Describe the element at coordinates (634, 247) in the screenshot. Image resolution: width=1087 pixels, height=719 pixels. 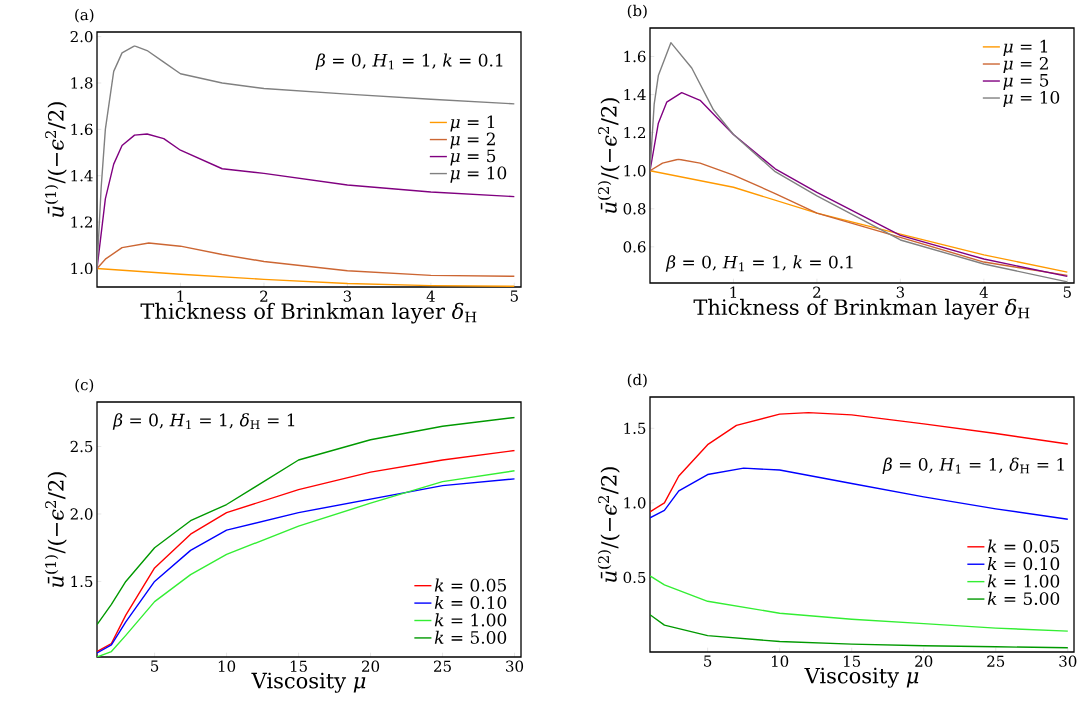
I see `y-tick-label: 0.6` at that location.